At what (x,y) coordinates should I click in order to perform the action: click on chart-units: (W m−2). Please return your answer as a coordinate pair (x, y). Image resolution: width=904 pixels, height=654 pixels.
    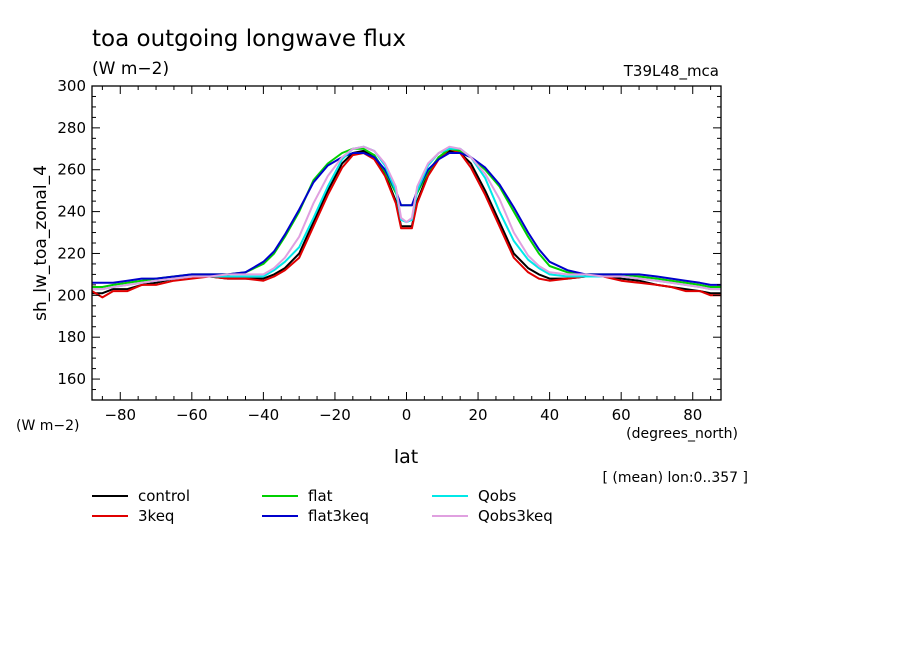
    Looking at the image, I should click on (130, 69).